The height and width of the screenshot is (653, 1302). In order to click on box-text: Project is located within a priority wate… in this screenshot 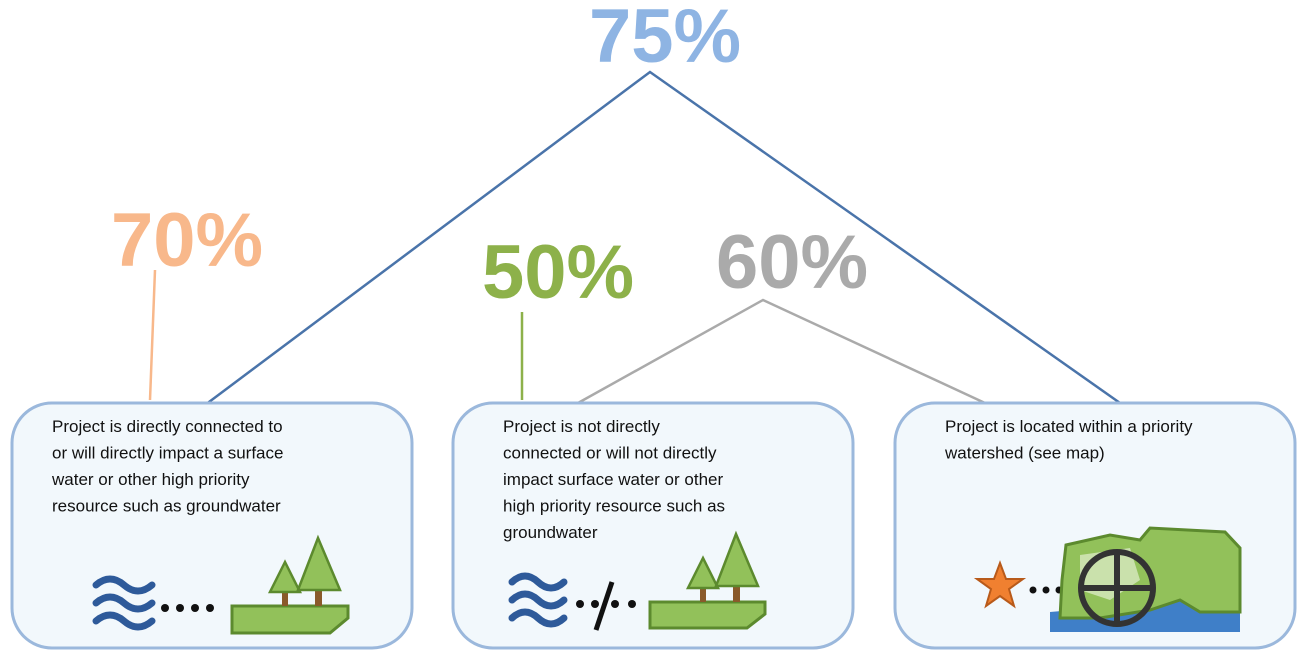, I will do `click(1068, 440)`.